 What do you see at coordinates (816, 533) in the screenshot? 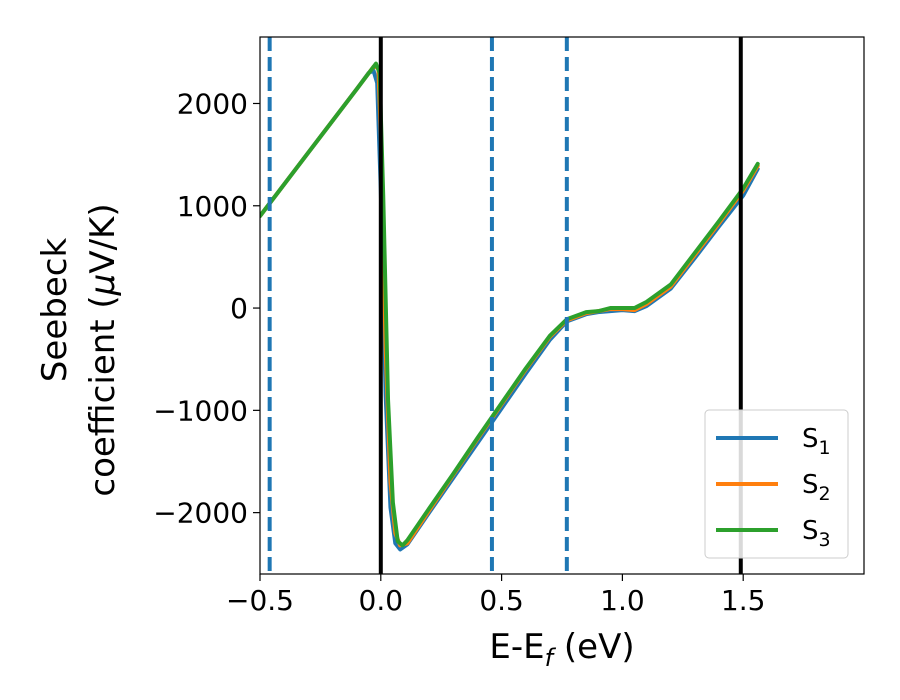
I see `legend-label-s3: S3` at bounding box center [816, 533].